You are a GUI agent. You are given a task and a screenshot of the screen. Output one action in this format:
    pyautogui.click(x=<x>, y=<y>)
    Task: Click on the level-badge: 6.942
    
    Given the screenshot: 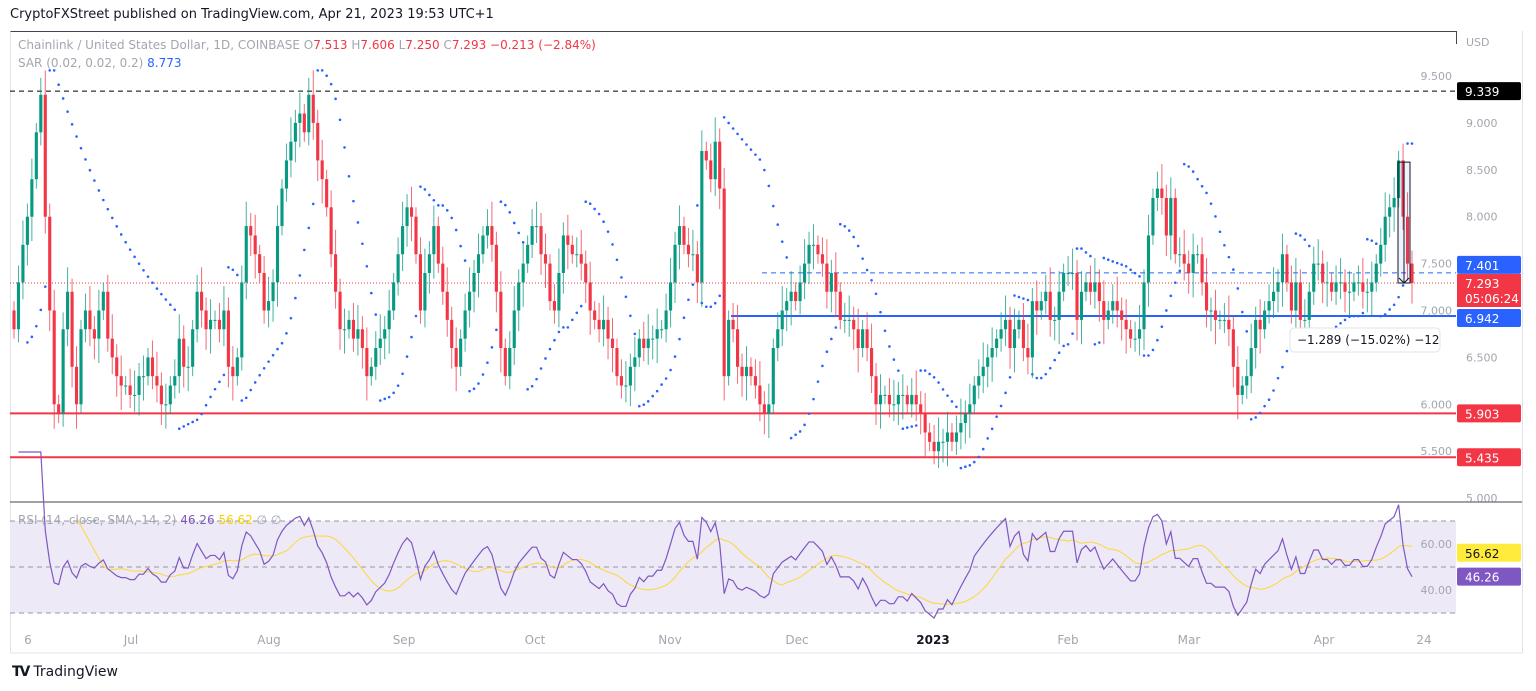 What is the action you would take?
    pyautogui.click(x=1482, y=319)
    